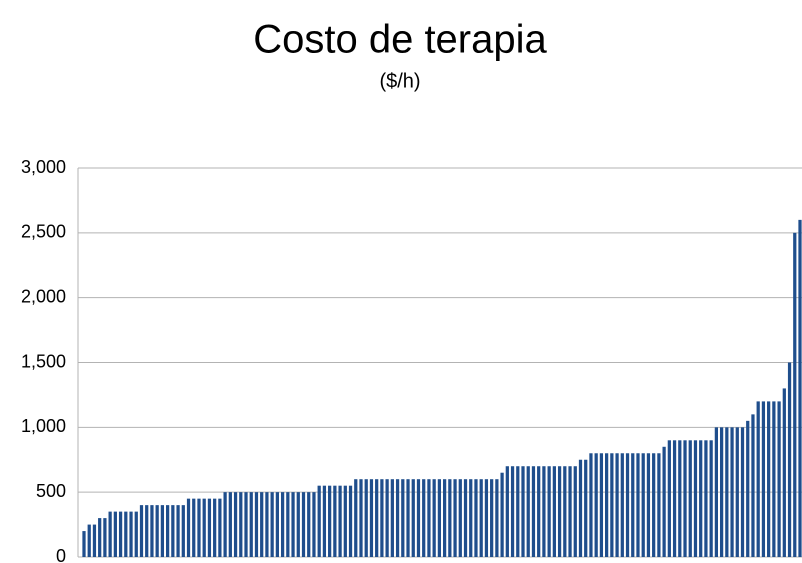 The image size is (802, 563). I want to click on chart-title: Costo de terapia, so click(400, 40).